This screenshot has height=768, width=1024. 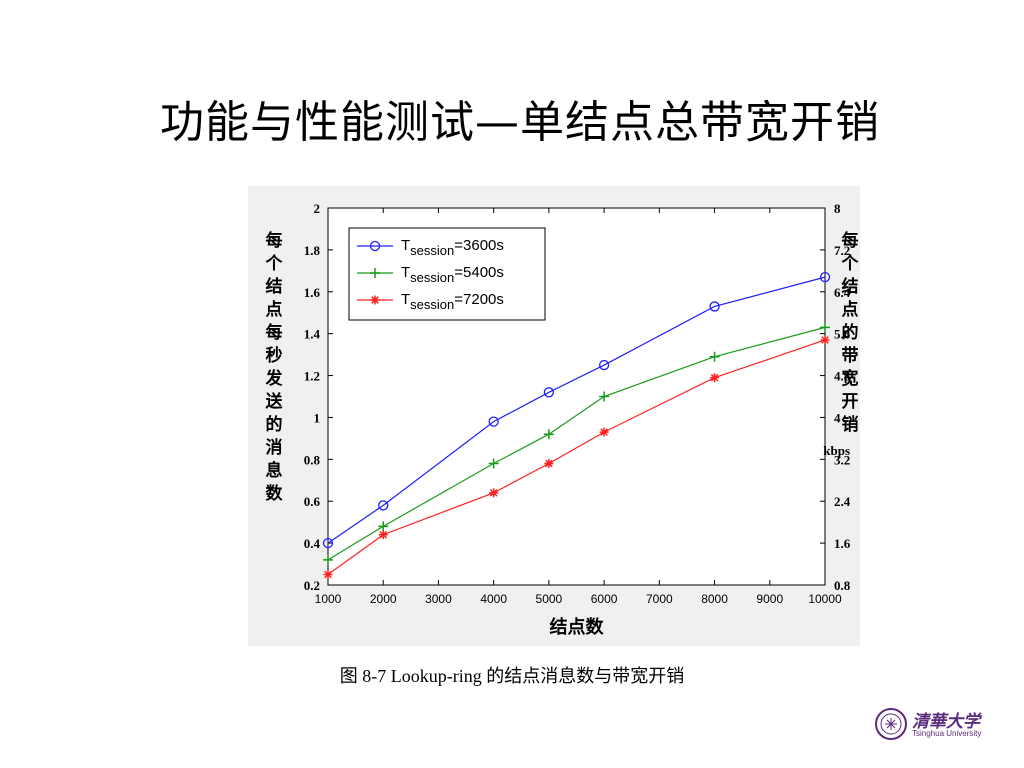 What do you see at coordinates (520, 122) in the screenshot?
I see `slide-title: 功能与性能测试—单结点总带宽开销` at bounding box center [520, 122].